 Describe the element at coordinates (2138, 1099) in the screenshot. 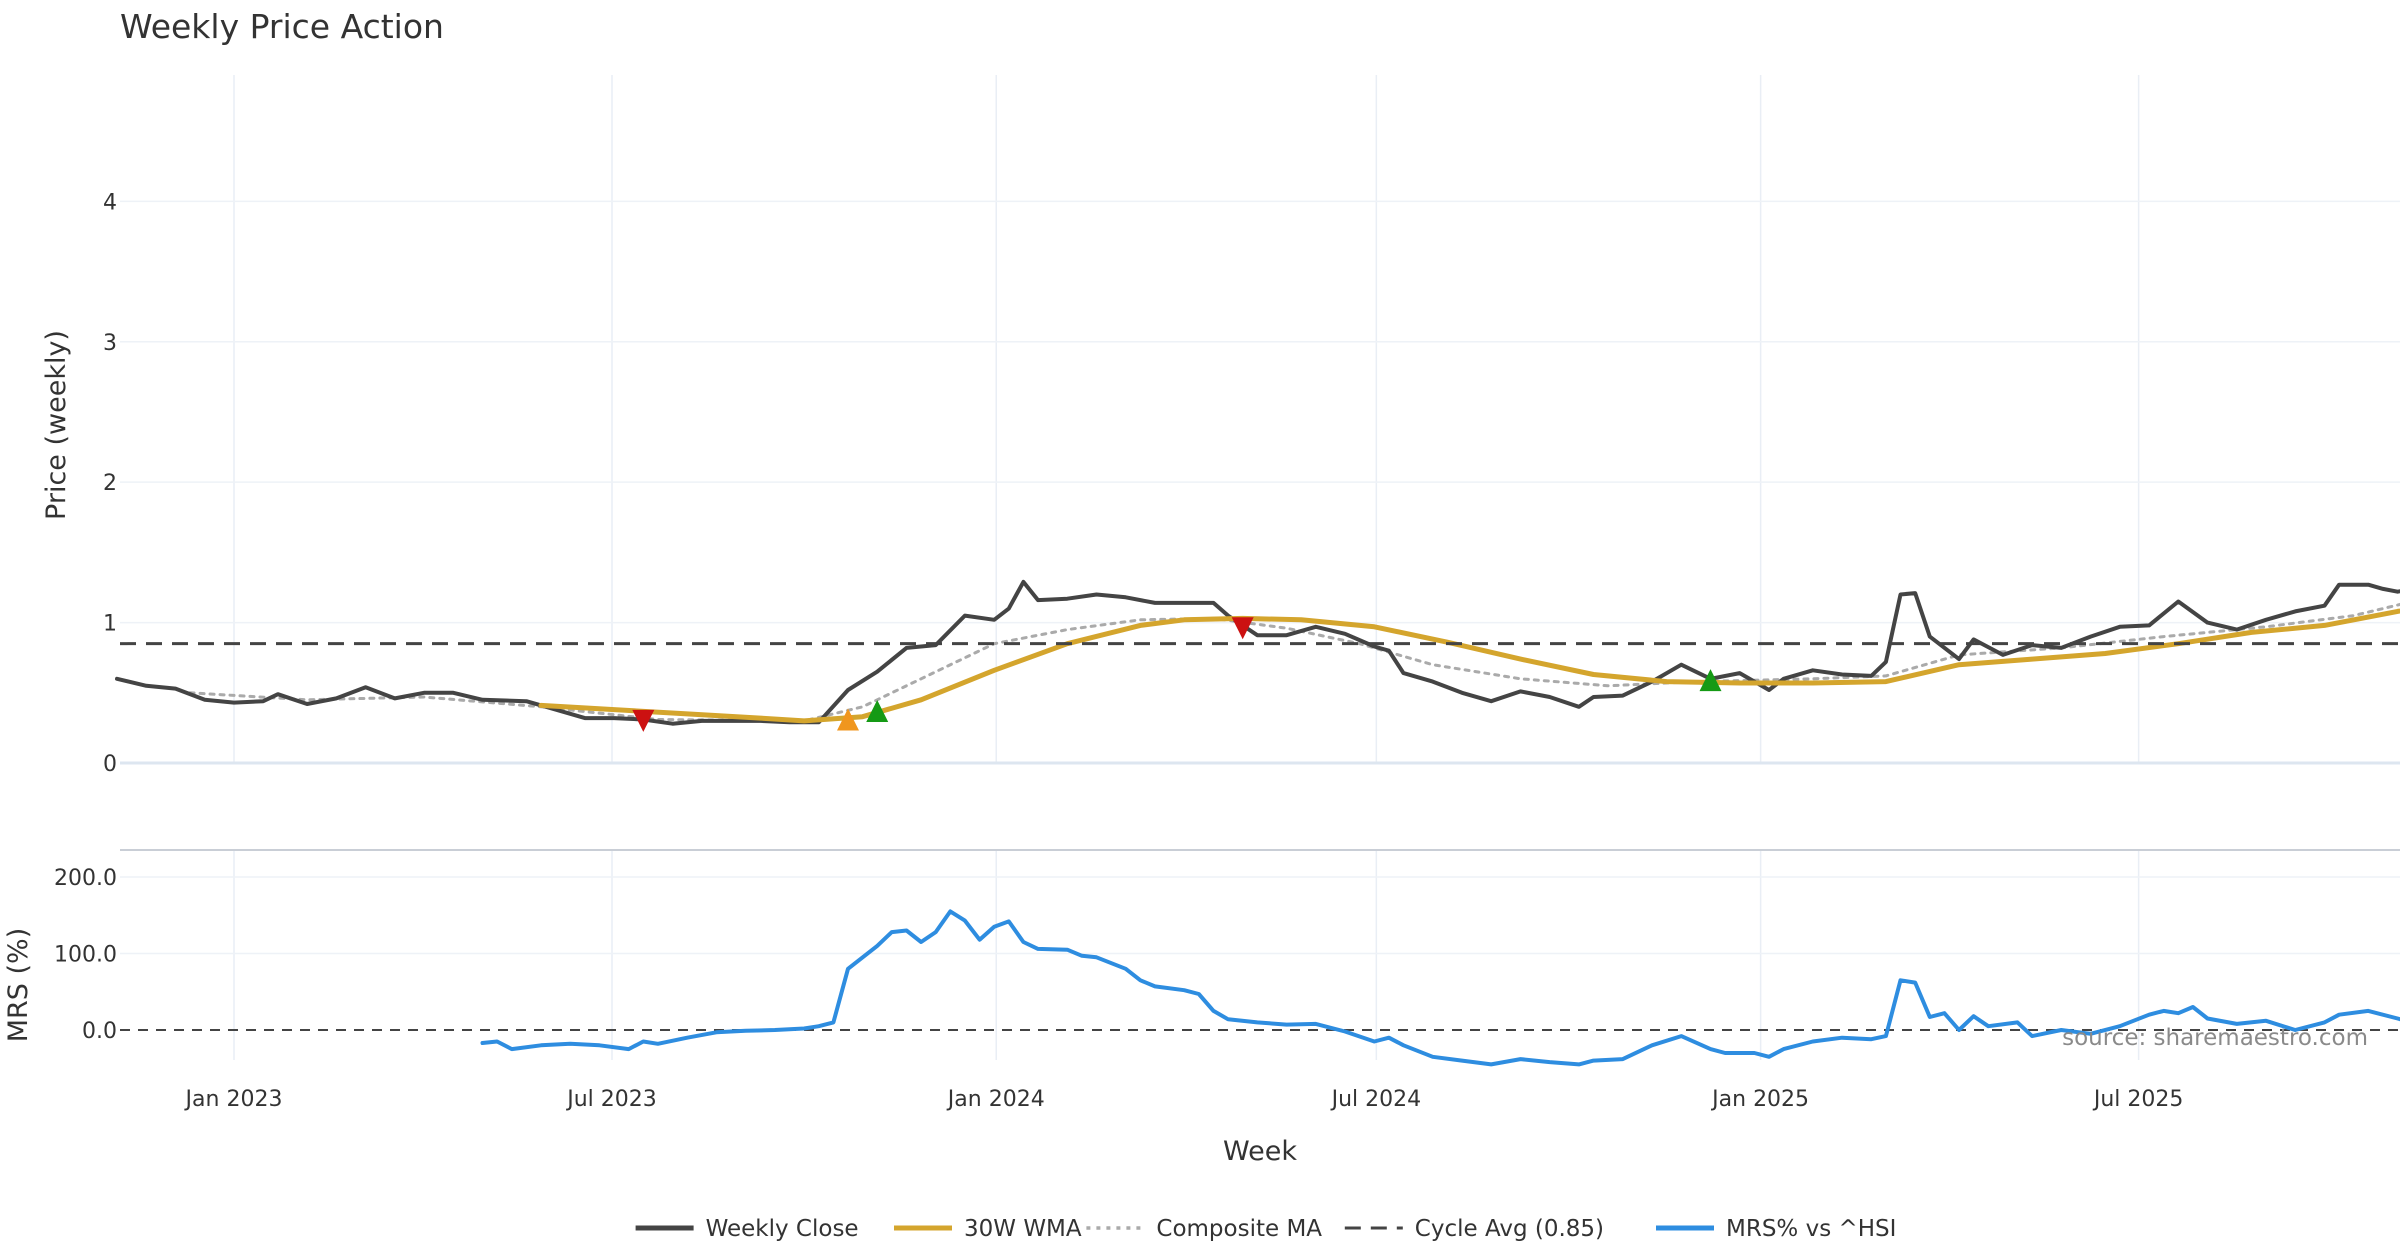

I see `x-tick-label: Jul 2025` at that location.